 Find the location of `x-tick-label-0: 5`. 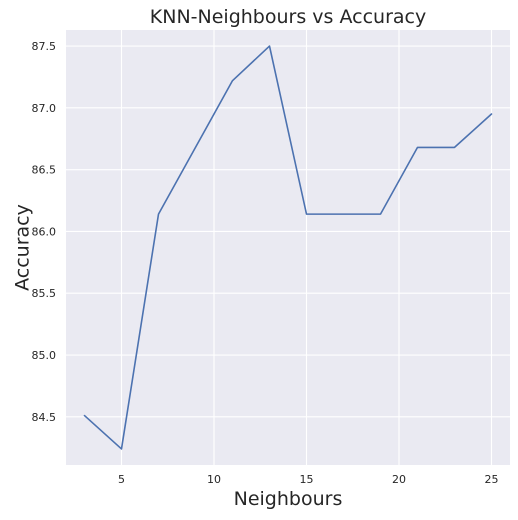

x-tick-label-0: 5 is located at coordinates (121, 479).